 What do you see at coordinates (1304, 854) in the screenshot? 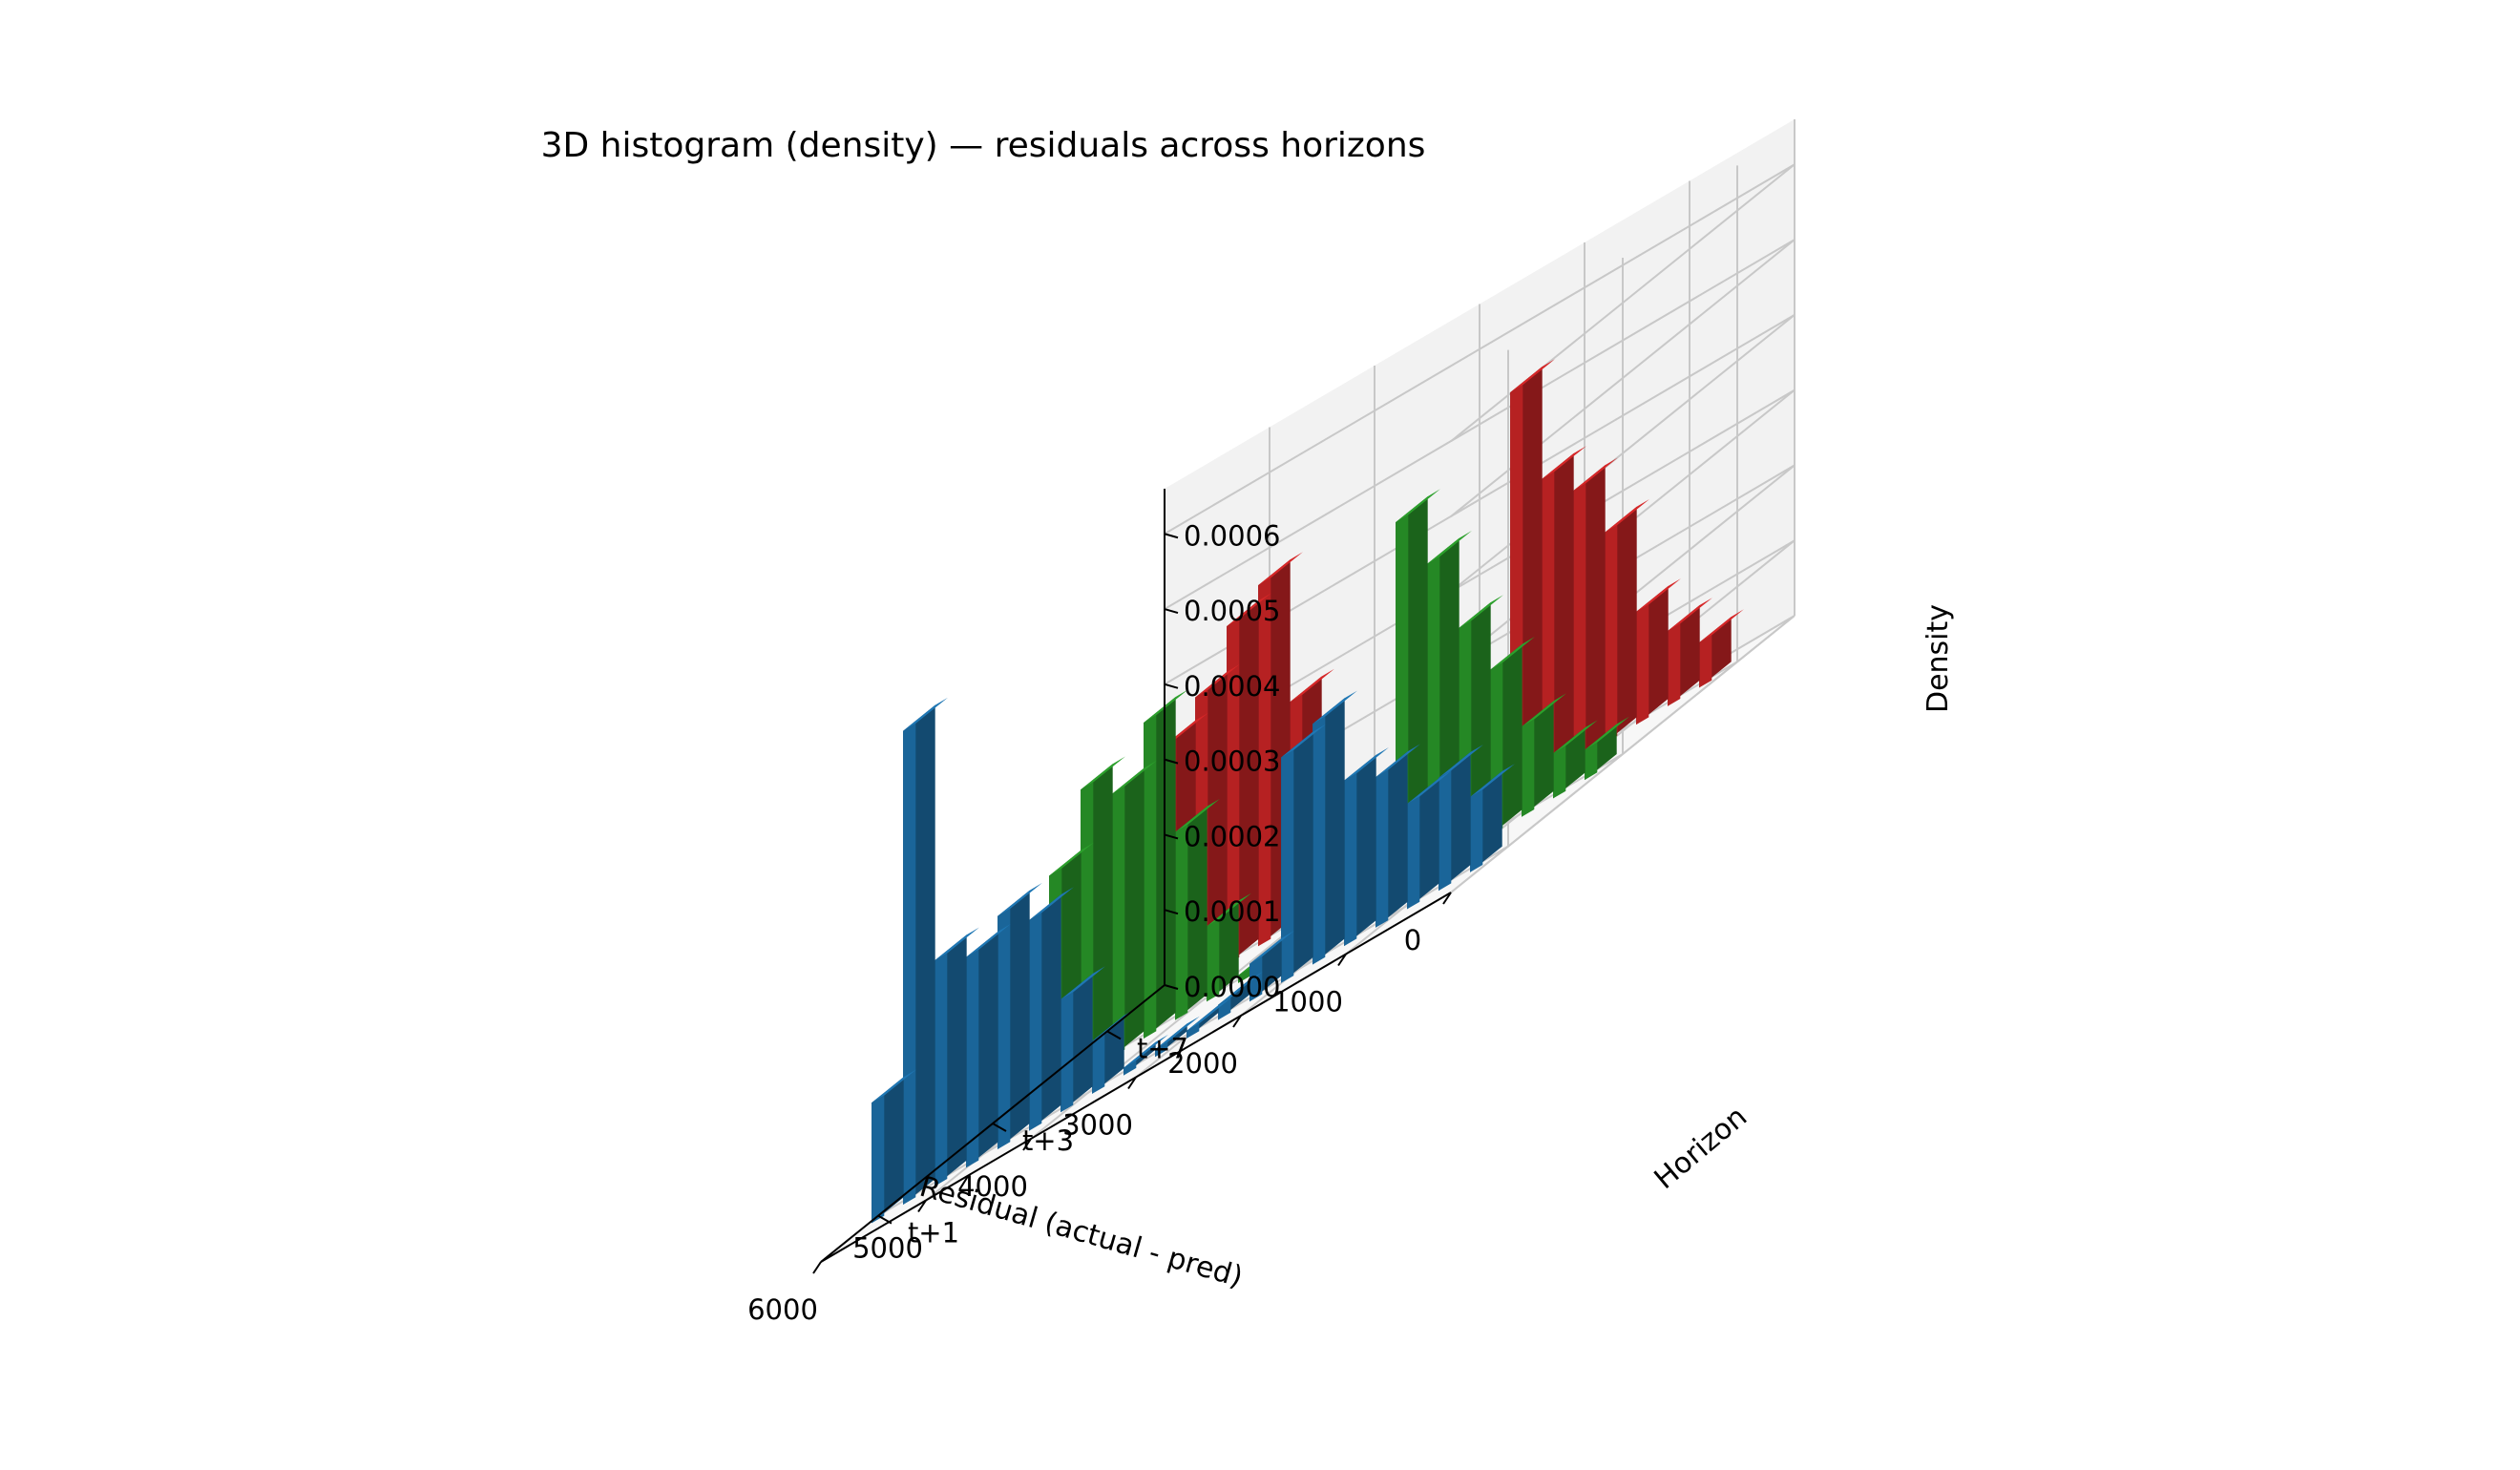
I see `bar-t+1-1950` at bounding box center [1304, 854].